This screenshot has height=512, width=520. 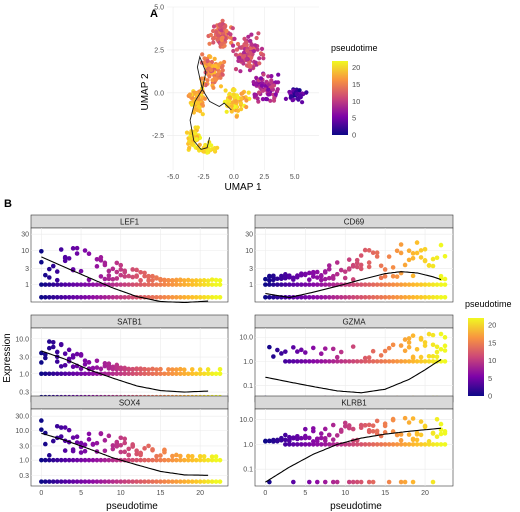 I want to click on x-tick-label: 10, so click(x=121, y=493).